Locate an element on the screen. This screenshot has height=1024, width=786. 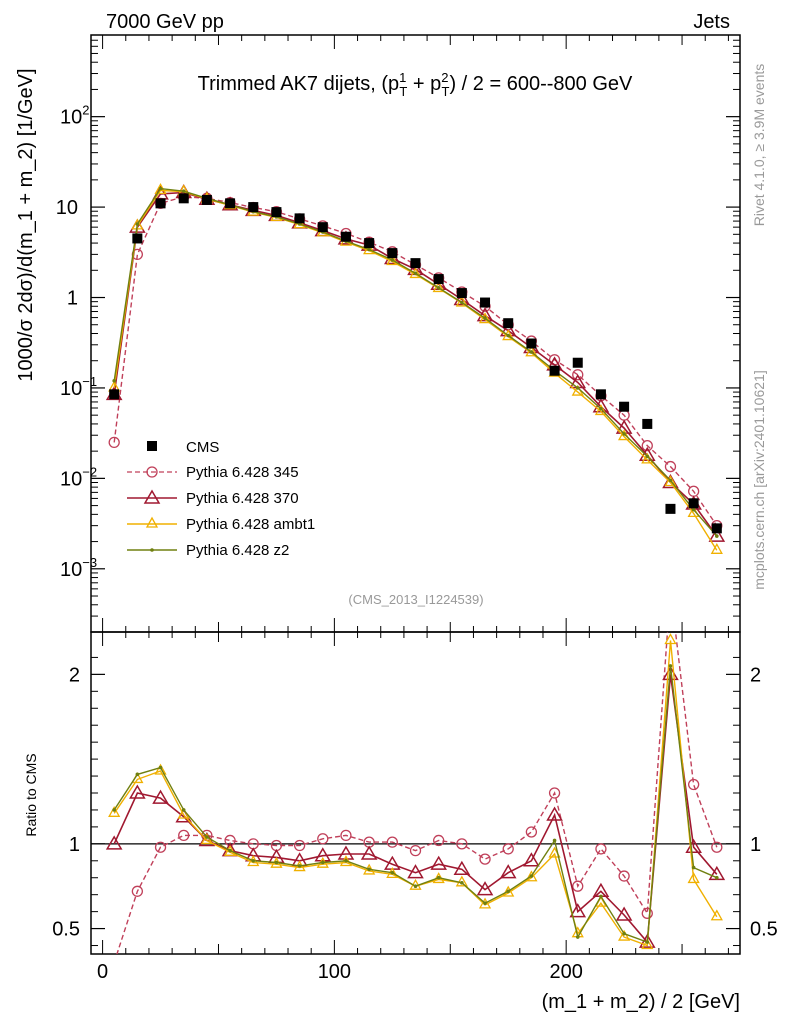
xtick-label: 100 is located at coordinates (334, 972).